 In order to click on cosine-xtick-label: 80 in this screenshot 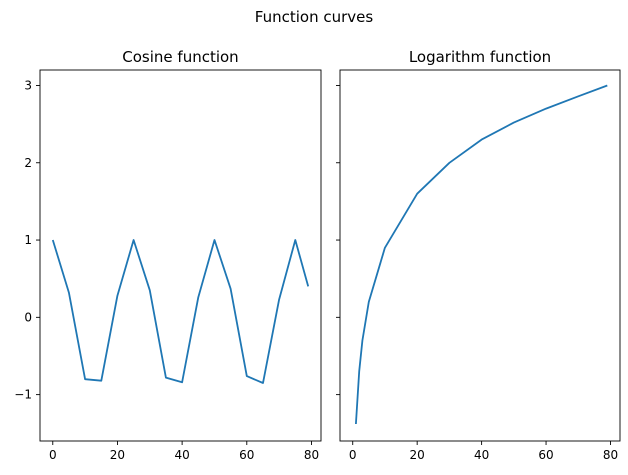, I will do `click(311, 455)`.